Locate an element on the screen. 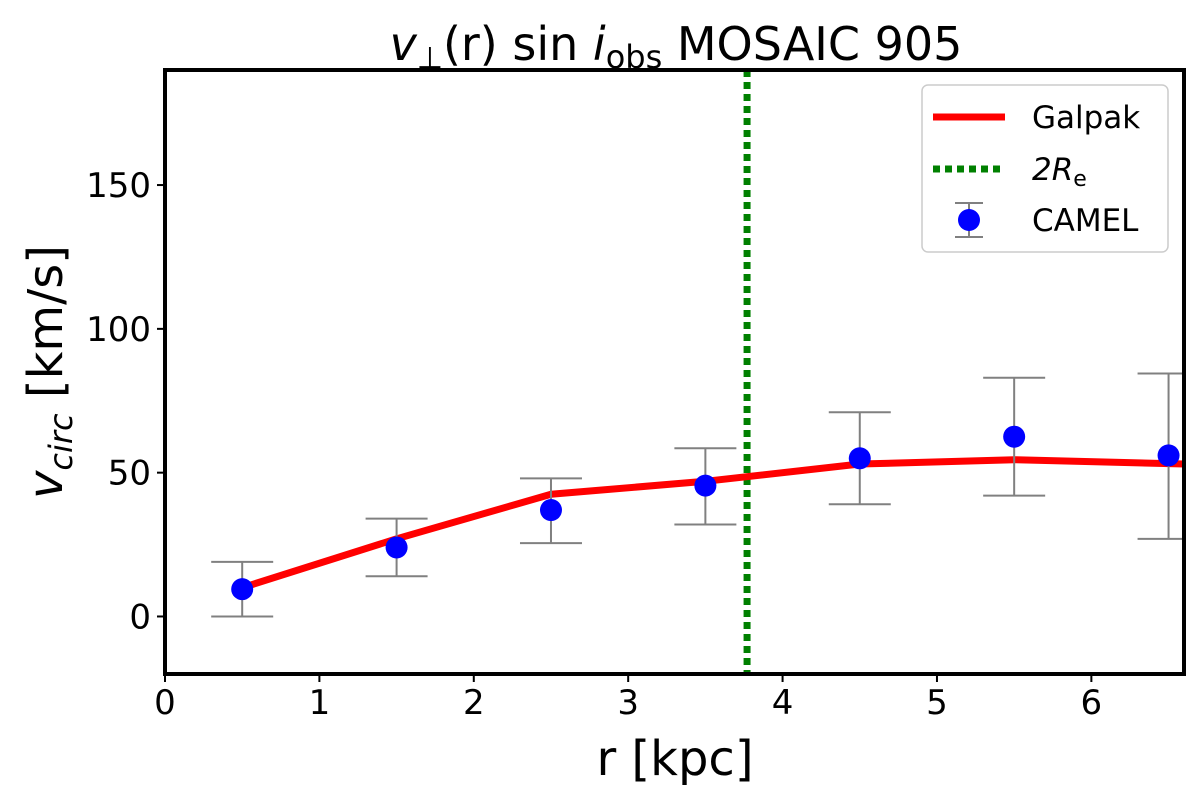  legend-frame is located at coordinates (1045, 168).